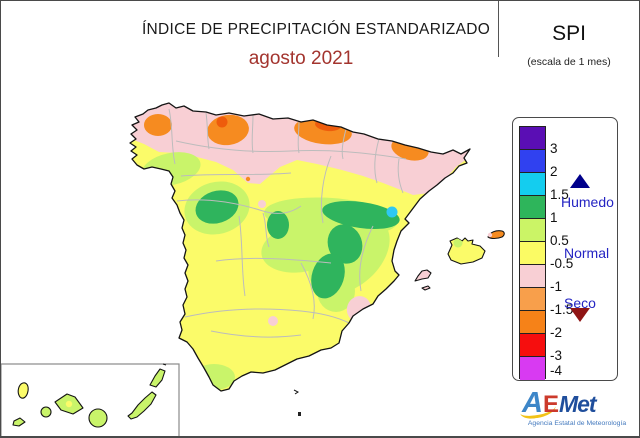 Image resolution: width=640 pixels, height=438 pixels. What do you see at coordinates (556, 355) in the screenshot?
I see `legend-tick: -3` at bounding box center [556, 355].